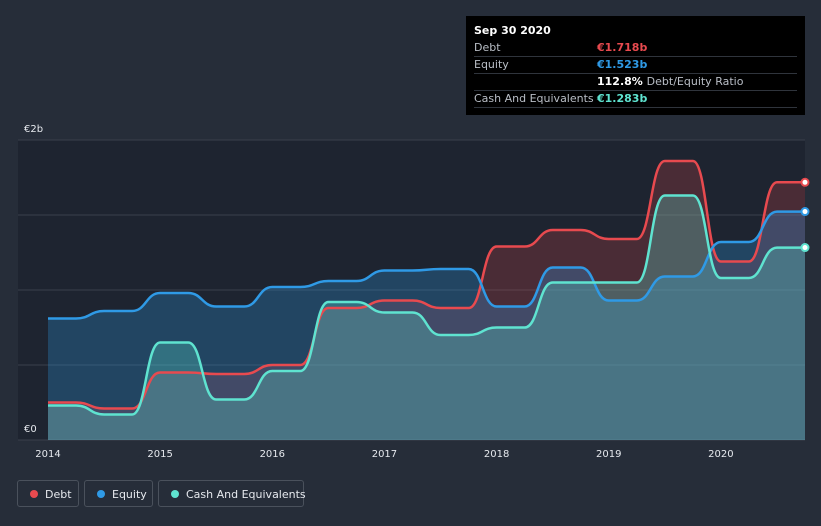  Describe the element at coordinates (272, 454) in the screenshot. I see `x-tick-label: 2016` at that location.